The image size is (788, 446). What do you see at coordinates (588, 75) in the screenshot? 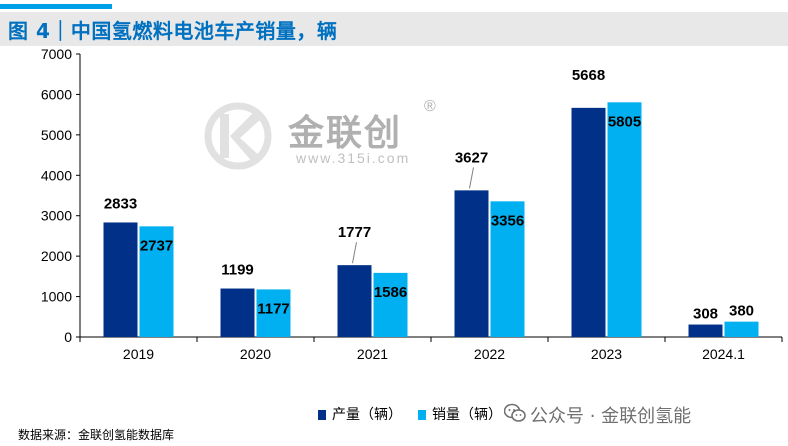
I see `data-label-production: 5668` at bounding box center [588, 75].